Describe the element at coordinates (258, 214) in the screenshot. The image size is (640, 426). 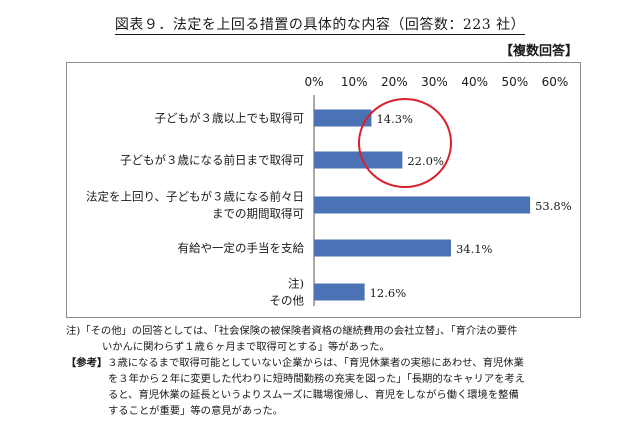
I see `category-label: までの期間取得可` at that location.